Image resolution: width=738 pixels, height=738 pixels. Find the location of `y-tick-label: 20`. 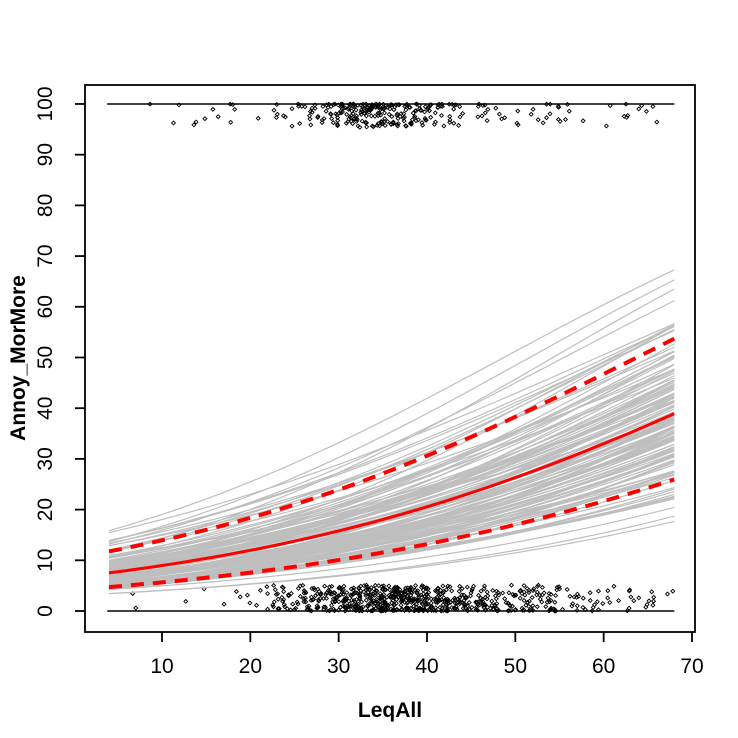

y-tick-label: 20 is located at coordinates (45, 509).